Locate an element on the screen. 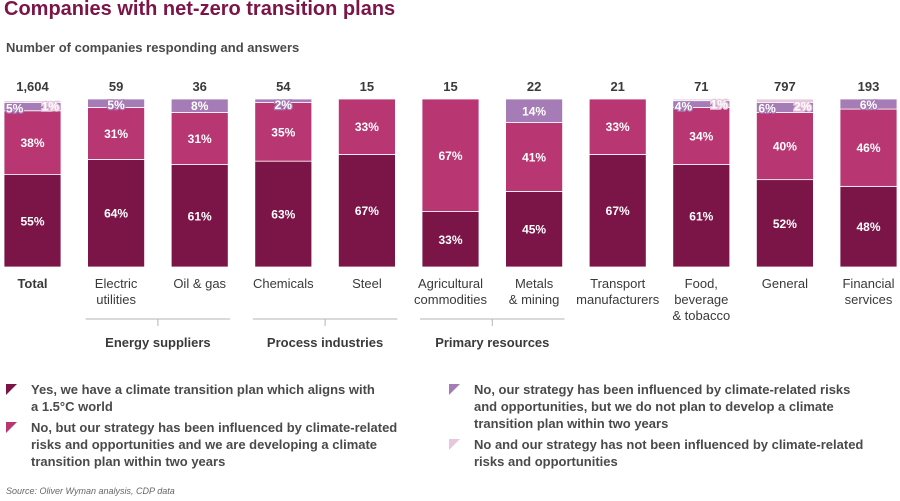 The image size is (900, 501). category-label-steel-line0: Steel is located at coordinates (367, 283).